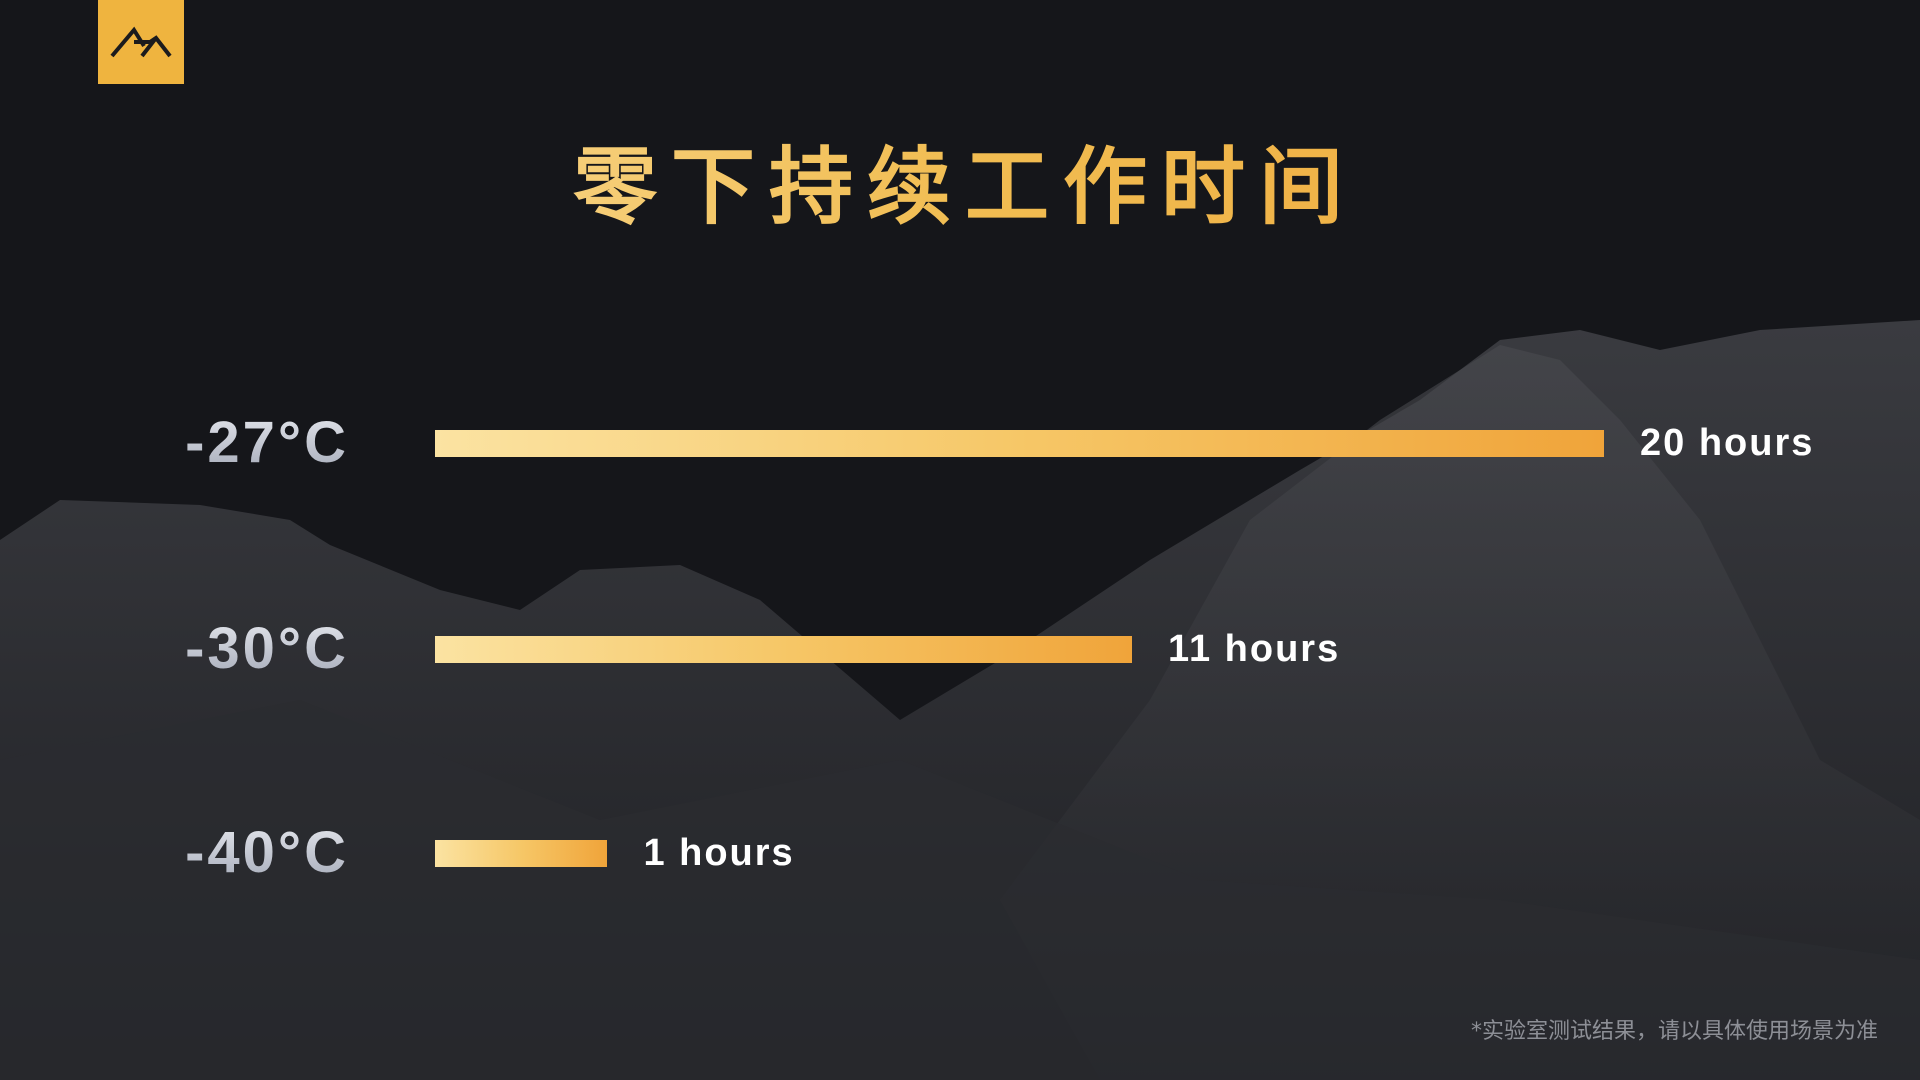 The image size is (1920, 1080). Describe the element at coordinates (267, 648) in the screenshot. I see `category-label: -30°C` at that location.